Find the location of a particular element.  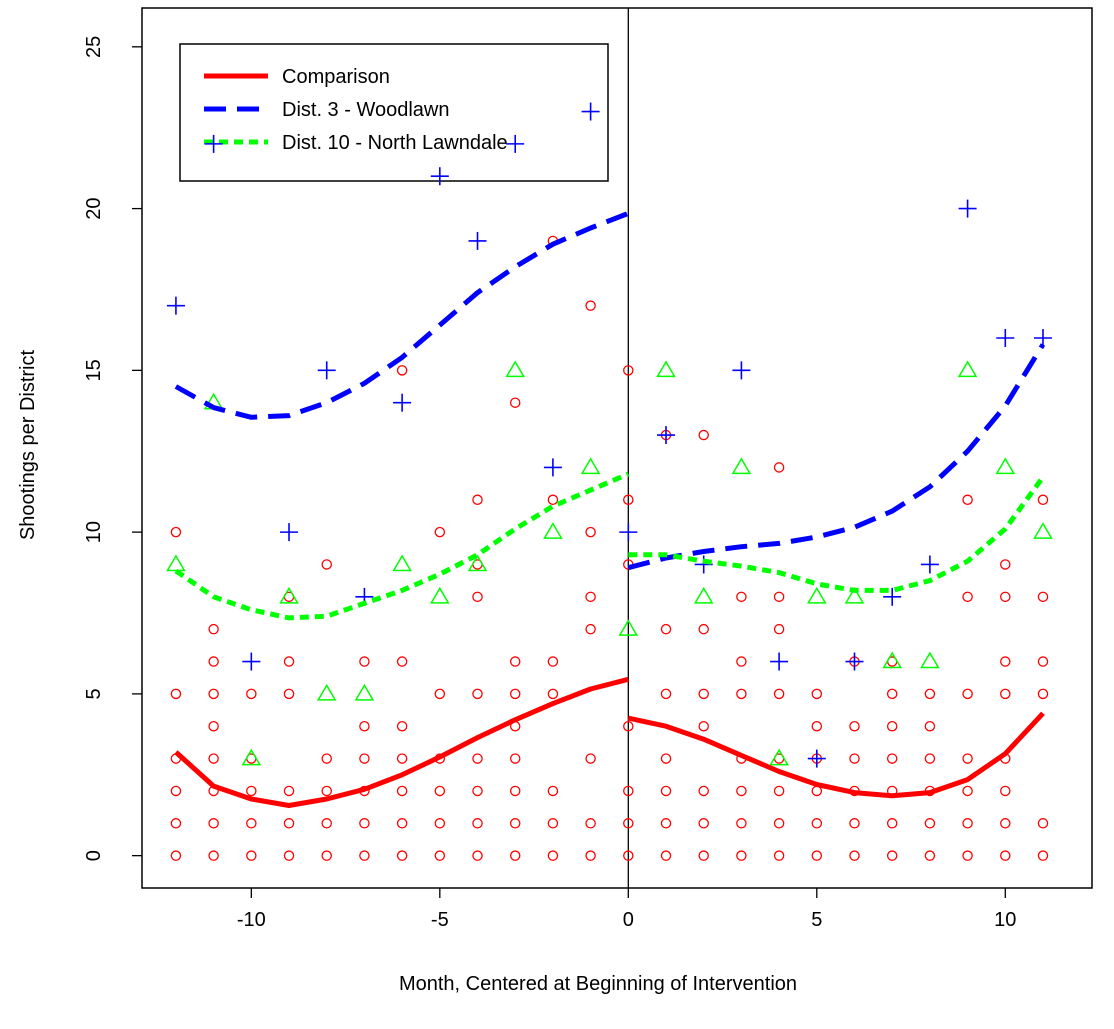

y-tick-label: 15 is located at coordinates (94, 370).